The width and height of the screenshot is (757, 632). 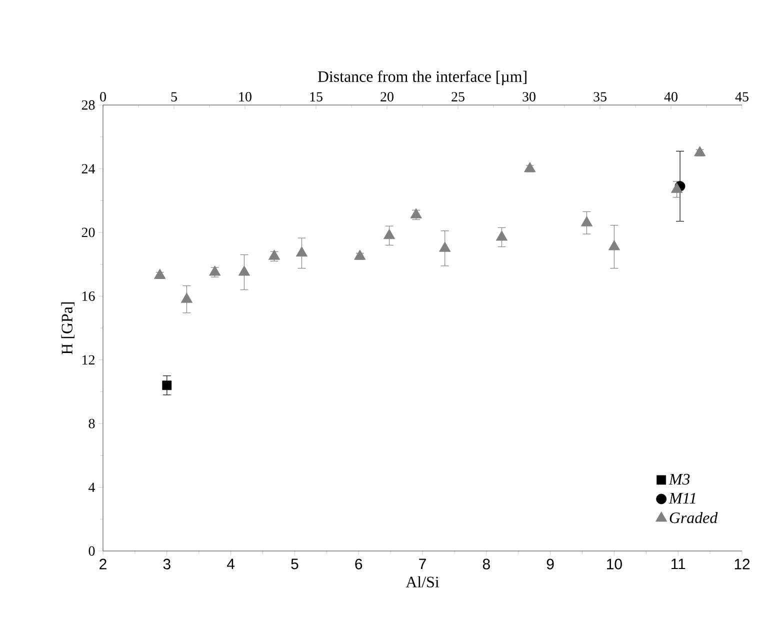 I want to click on x2-tick-label: 10, so click(x=245, y=97).